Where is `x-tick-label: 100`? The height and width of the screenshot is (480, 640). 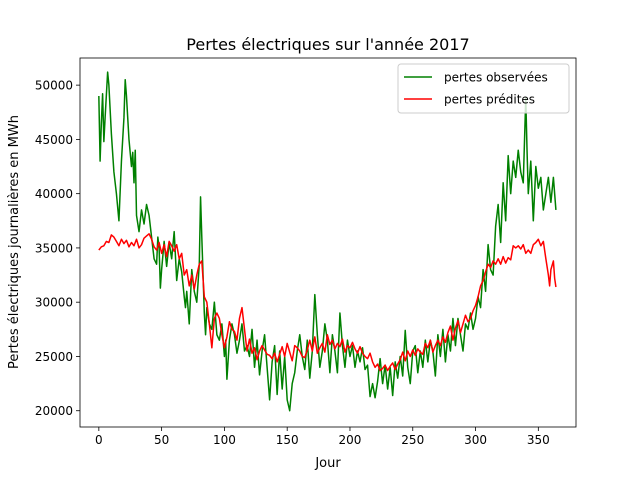 x-tick-label: 100 is located at coordinates (224, 440).